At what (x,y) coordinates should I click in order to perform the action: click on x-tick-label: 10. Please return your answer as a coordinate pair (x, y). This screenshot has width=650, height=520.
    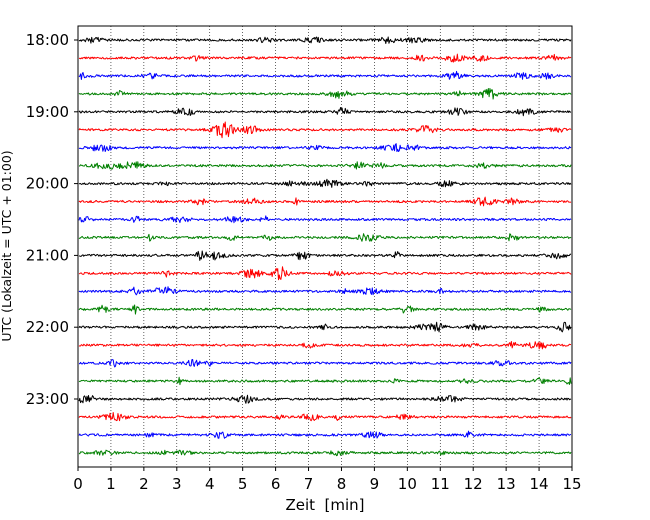
    Looking at the image, I should click on (407, 484).